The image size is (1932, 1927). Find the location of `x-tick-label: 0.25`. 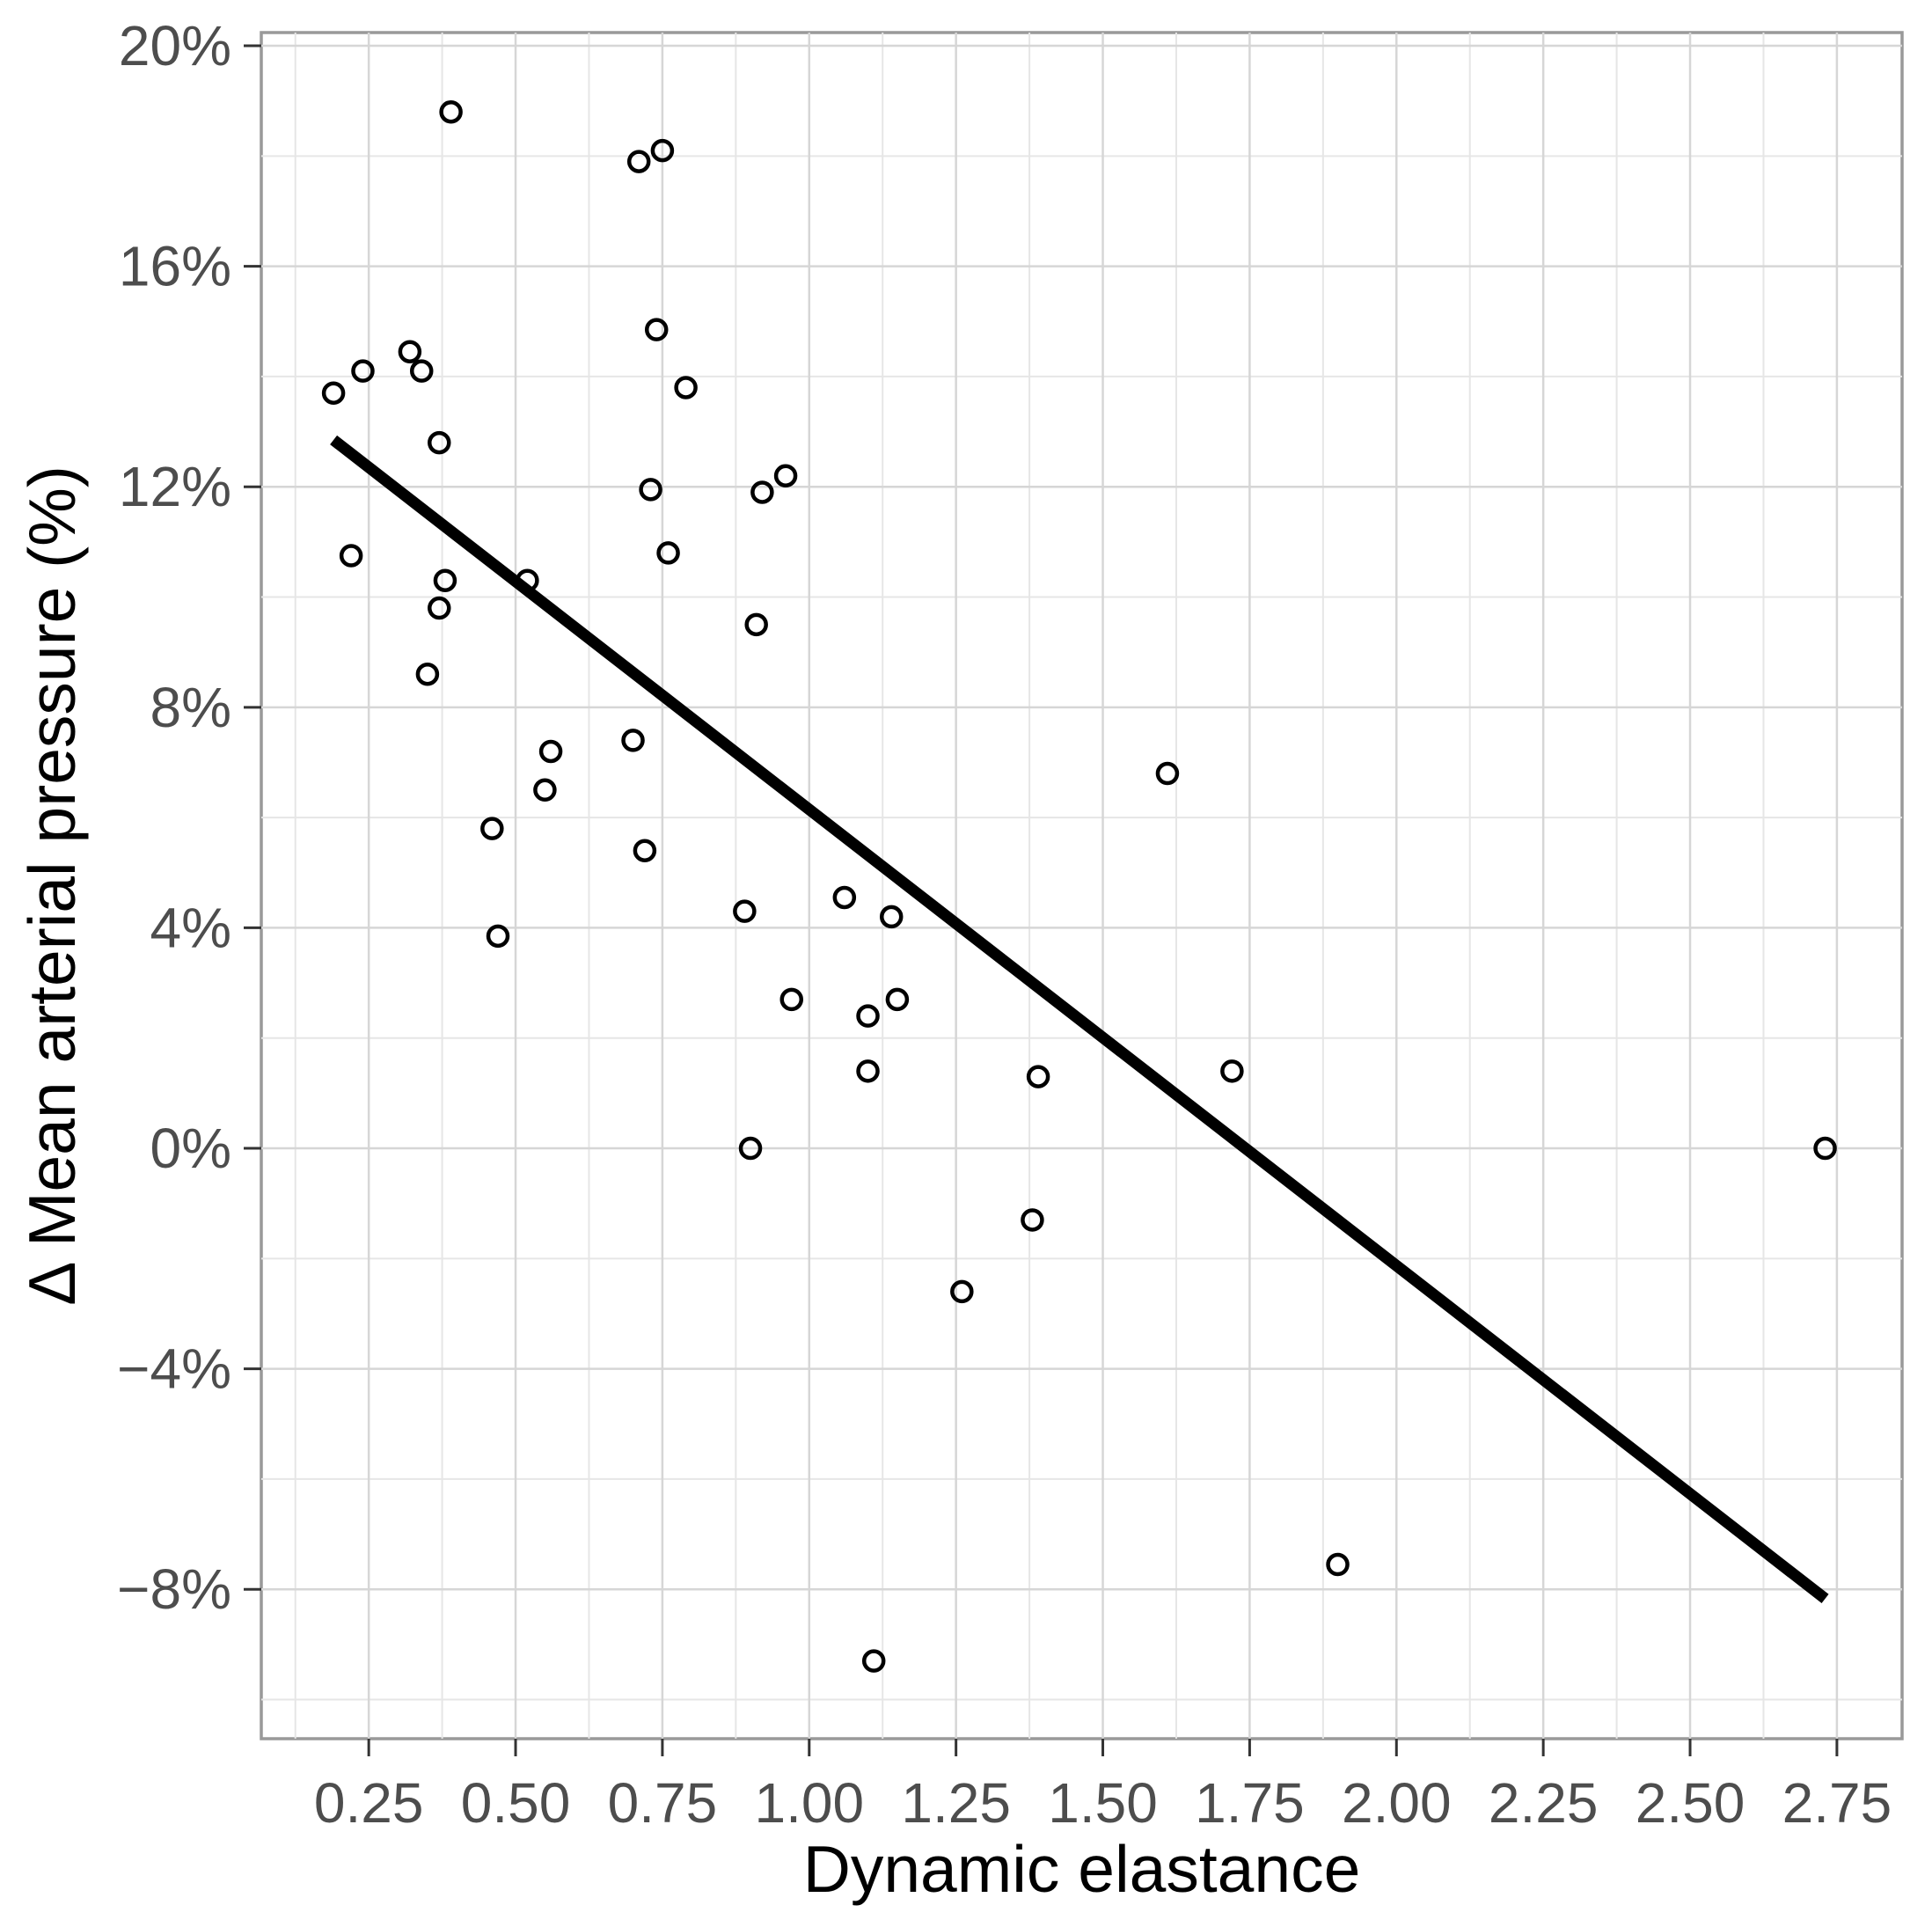

x-tick-label: 0.25 is located at coordinates (369, 1803).